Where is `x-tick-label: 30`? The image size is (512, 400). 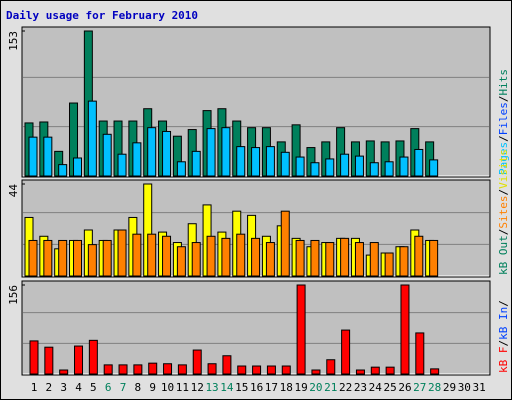 x-tick-label: 30 is located at coordinates (464, 387).